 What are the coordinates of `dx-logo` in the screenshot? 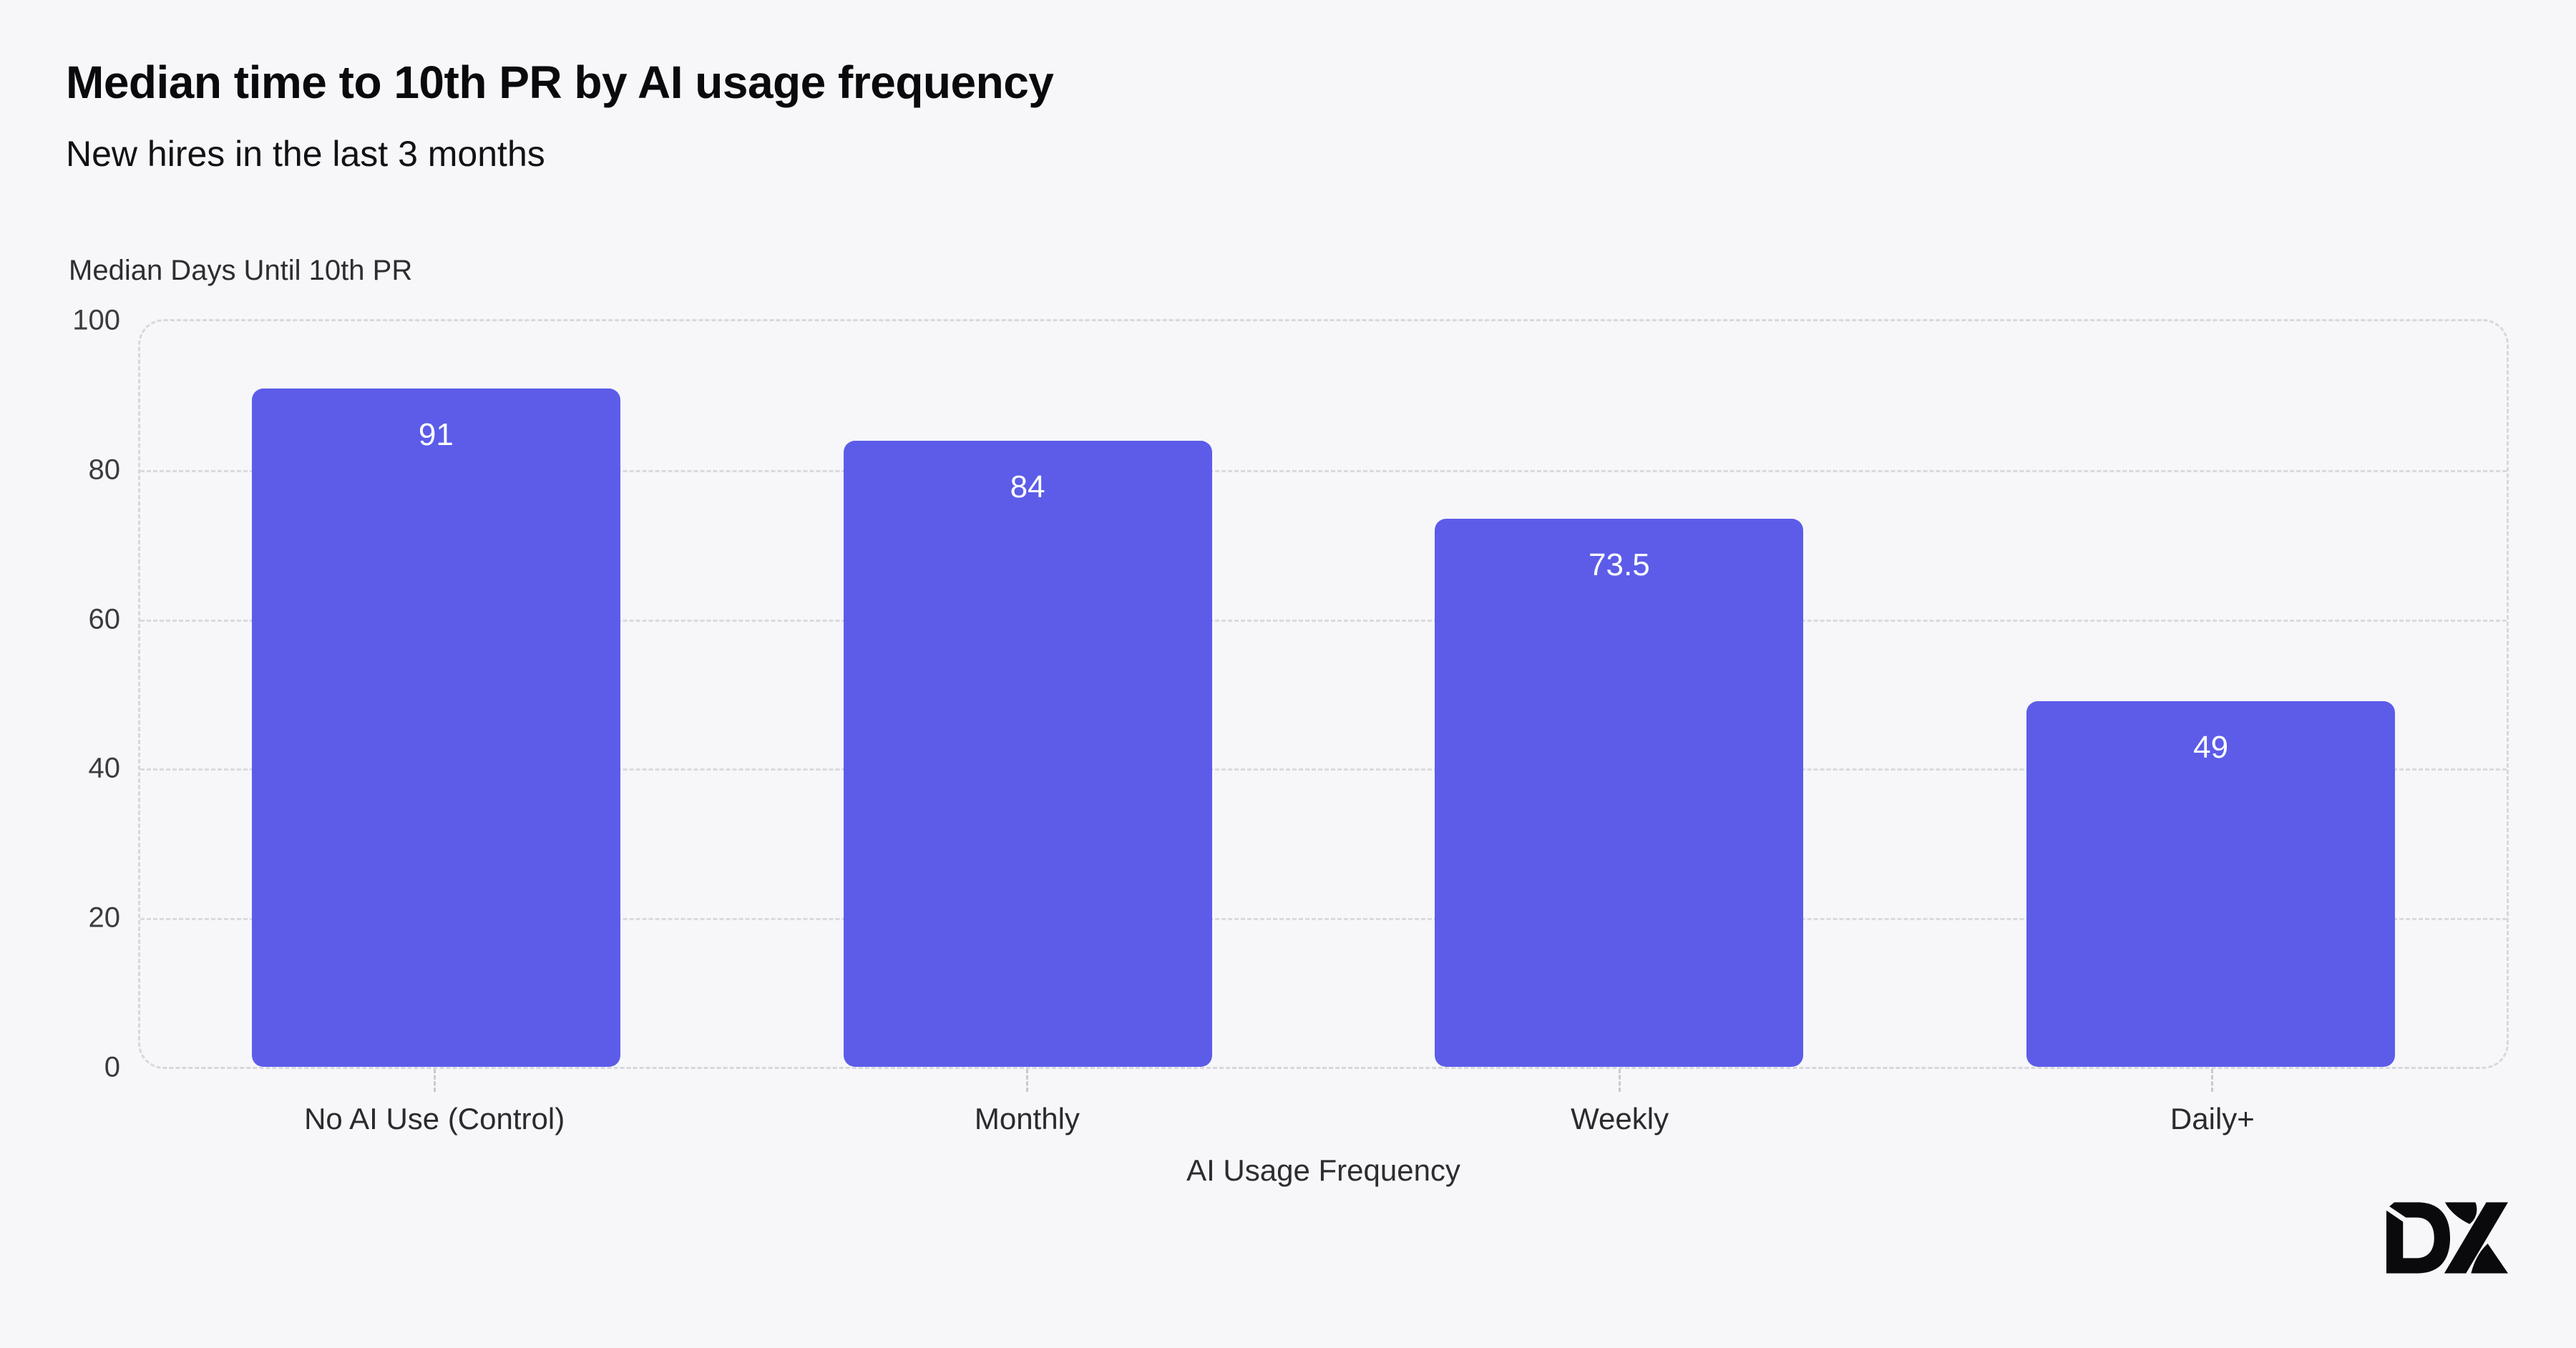 It's located at (2444, 1238).